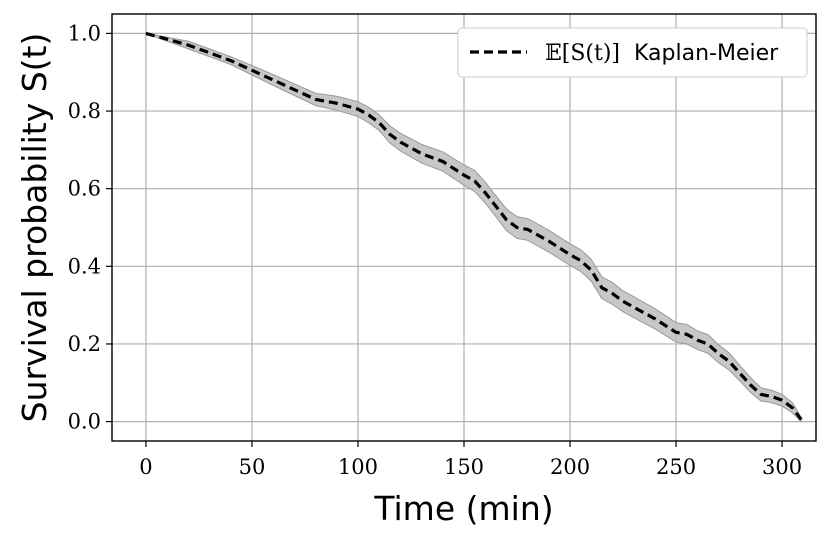 The image size is (831, 543). I want to click on x-tick-label: 100, so click(358, 467).